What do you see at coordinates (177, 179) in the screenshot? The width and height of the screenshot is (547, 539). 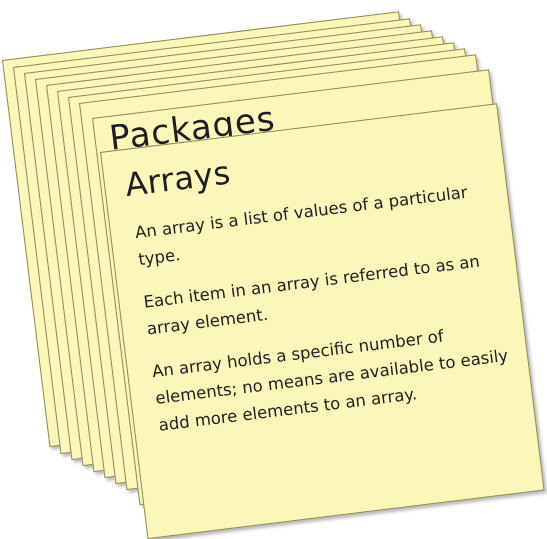 I see `note-title: Arrays` at bounding box center [177, 179].